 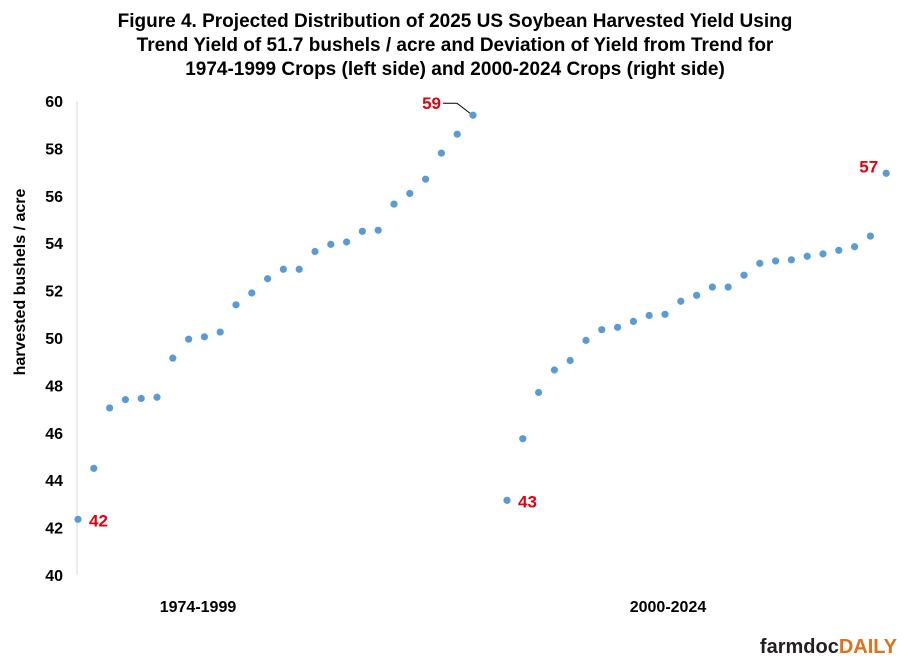 What do you see at coordinates (54, 576) in the screenshot?
I see `y-tick-label: 40` at bounding box center [54, 576].